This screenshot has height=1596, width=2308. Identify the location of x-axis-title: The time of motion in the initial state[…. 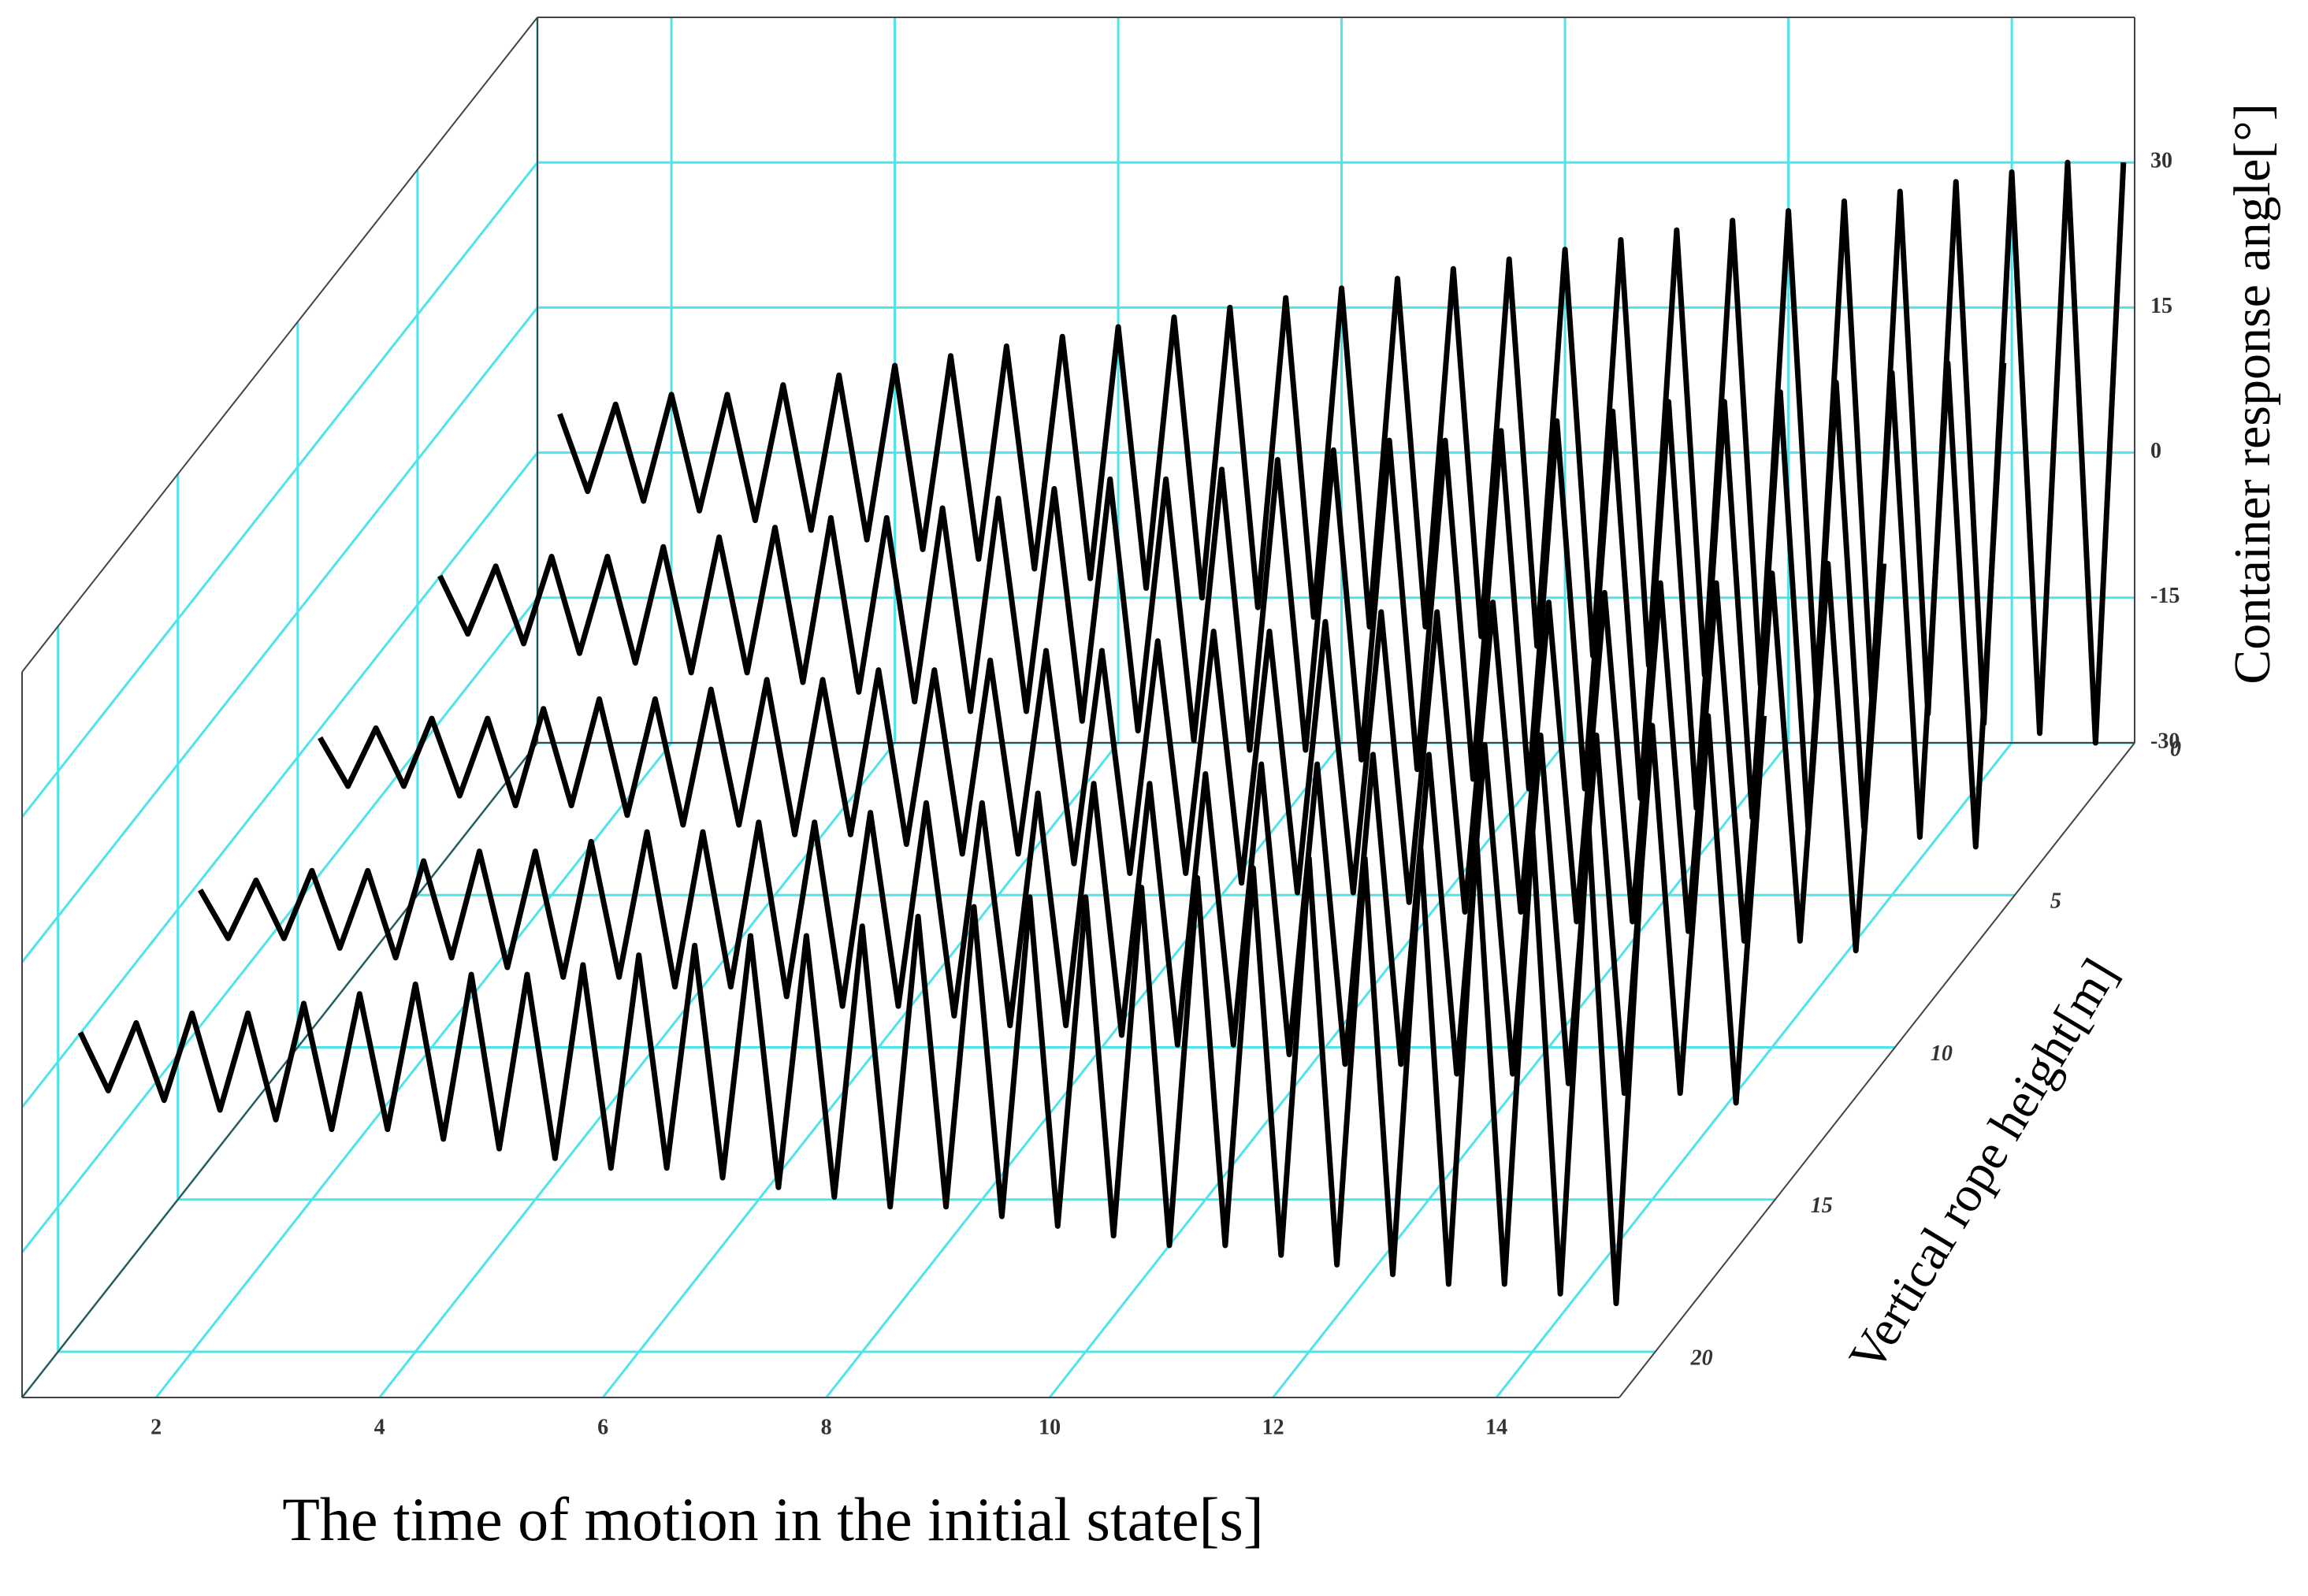
(773, 1519).